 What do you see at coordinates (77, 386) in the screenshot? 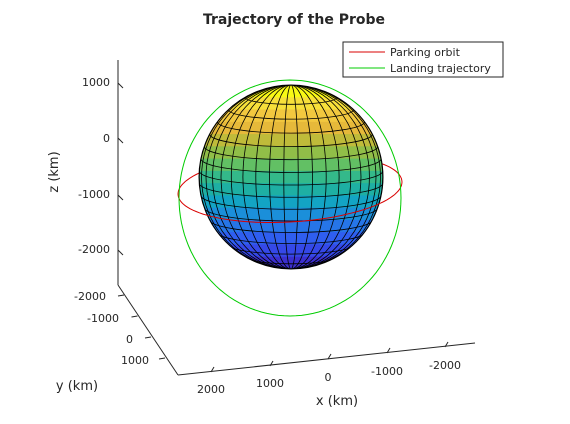
I see `y-axis-label: y (km)` at bounding box center [77, 386].